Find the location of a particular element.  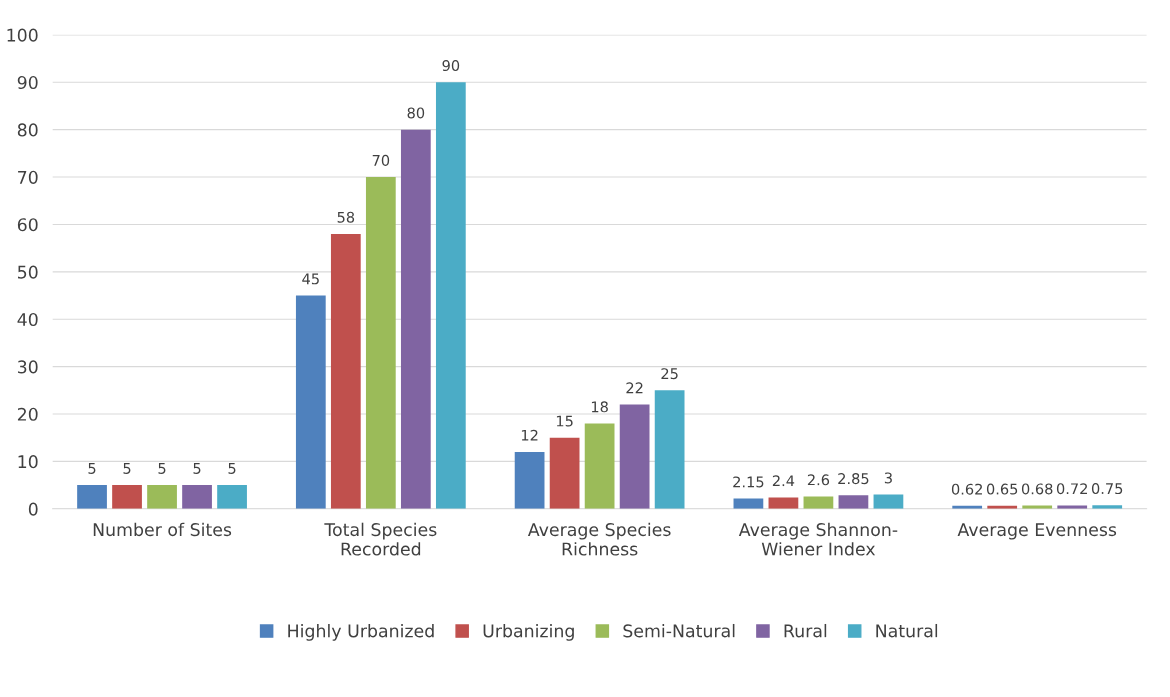

data-label: 0.75 is located at coordinates (1107, 489).